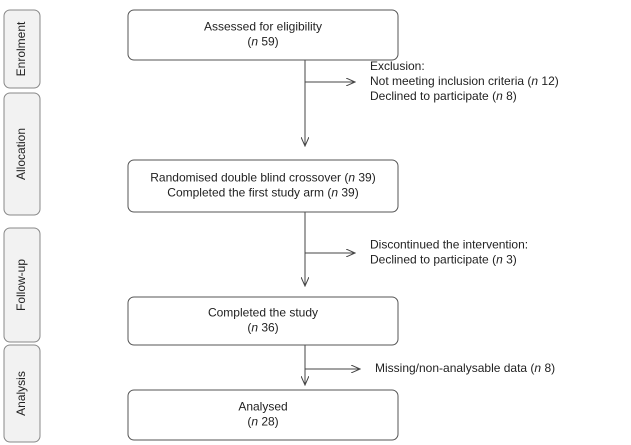 This screenshot has width=631, height=445. What do you see at coordinates (262, 193) in the screenshot?
I see `box-text: Completed the first study arm (n 39)` at bounding box center [262, 193].